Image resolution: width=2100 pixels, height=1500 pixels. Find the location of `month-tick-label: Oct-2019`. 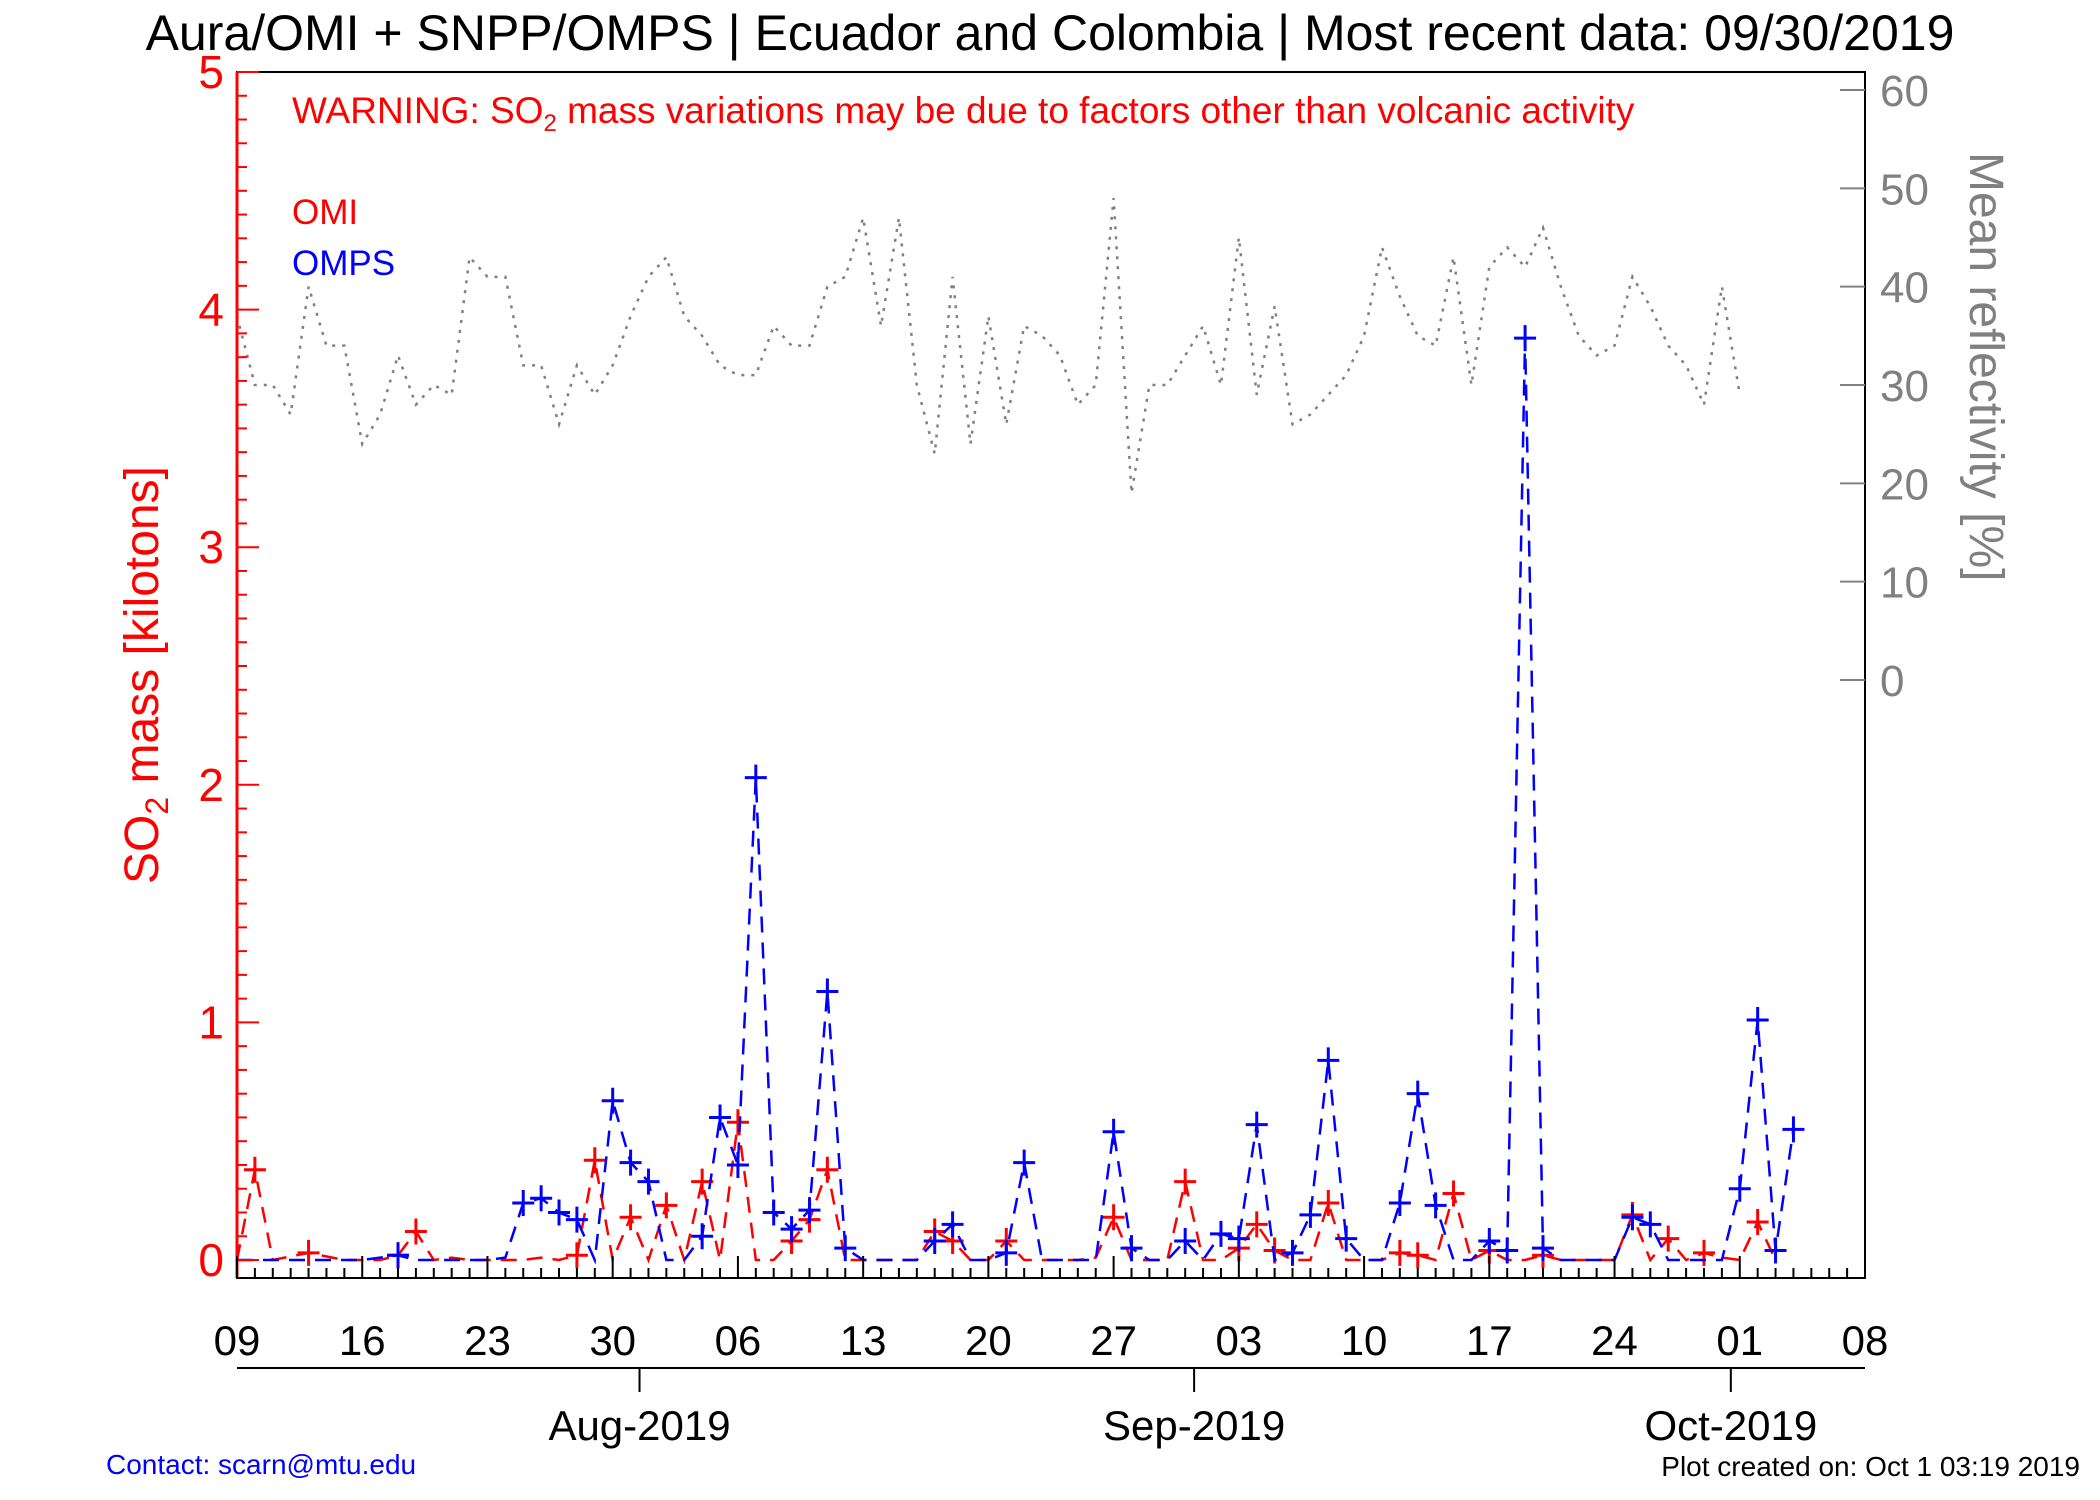

month-tick-label: Oct-2019 is located at coordinates (1730, 1425).